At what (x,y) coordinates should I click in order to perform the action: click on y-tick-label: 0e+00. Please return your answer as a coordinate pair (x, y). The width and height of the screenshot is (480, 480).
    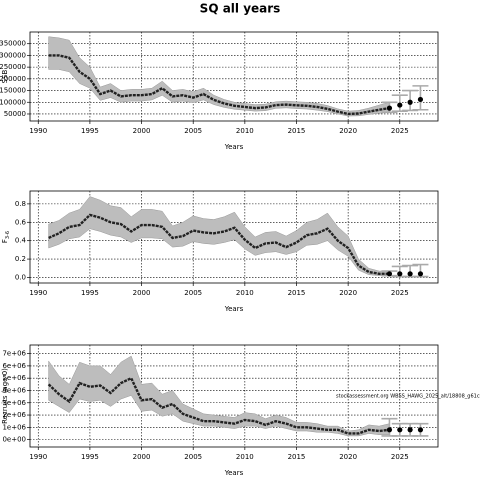
    Looking at the image, I should click on (14, 440).